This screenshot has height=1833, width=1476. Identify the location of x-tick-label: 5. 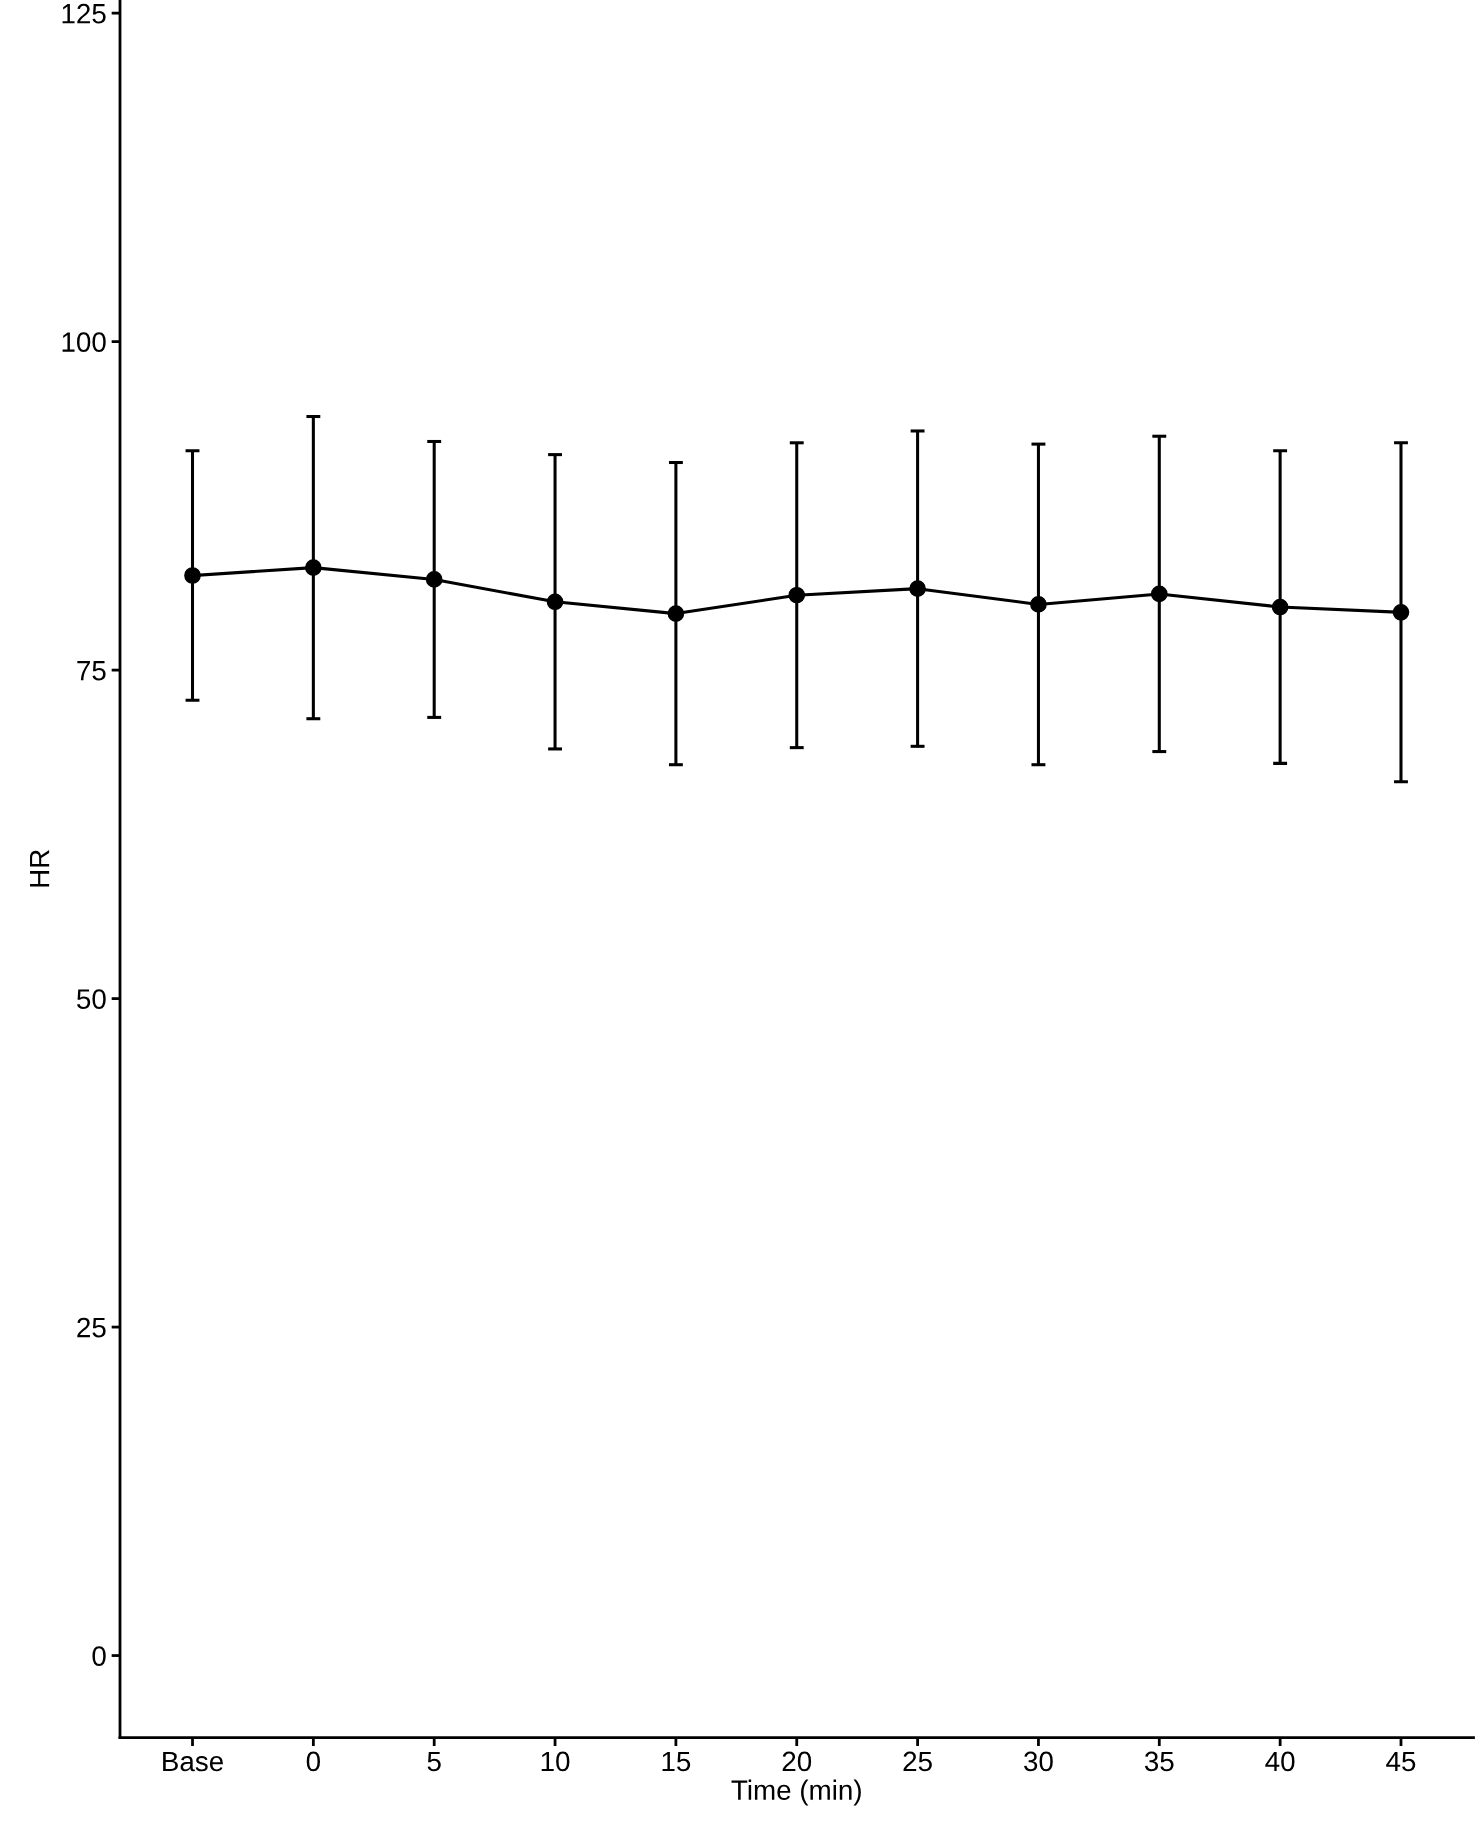
(434, 1761).